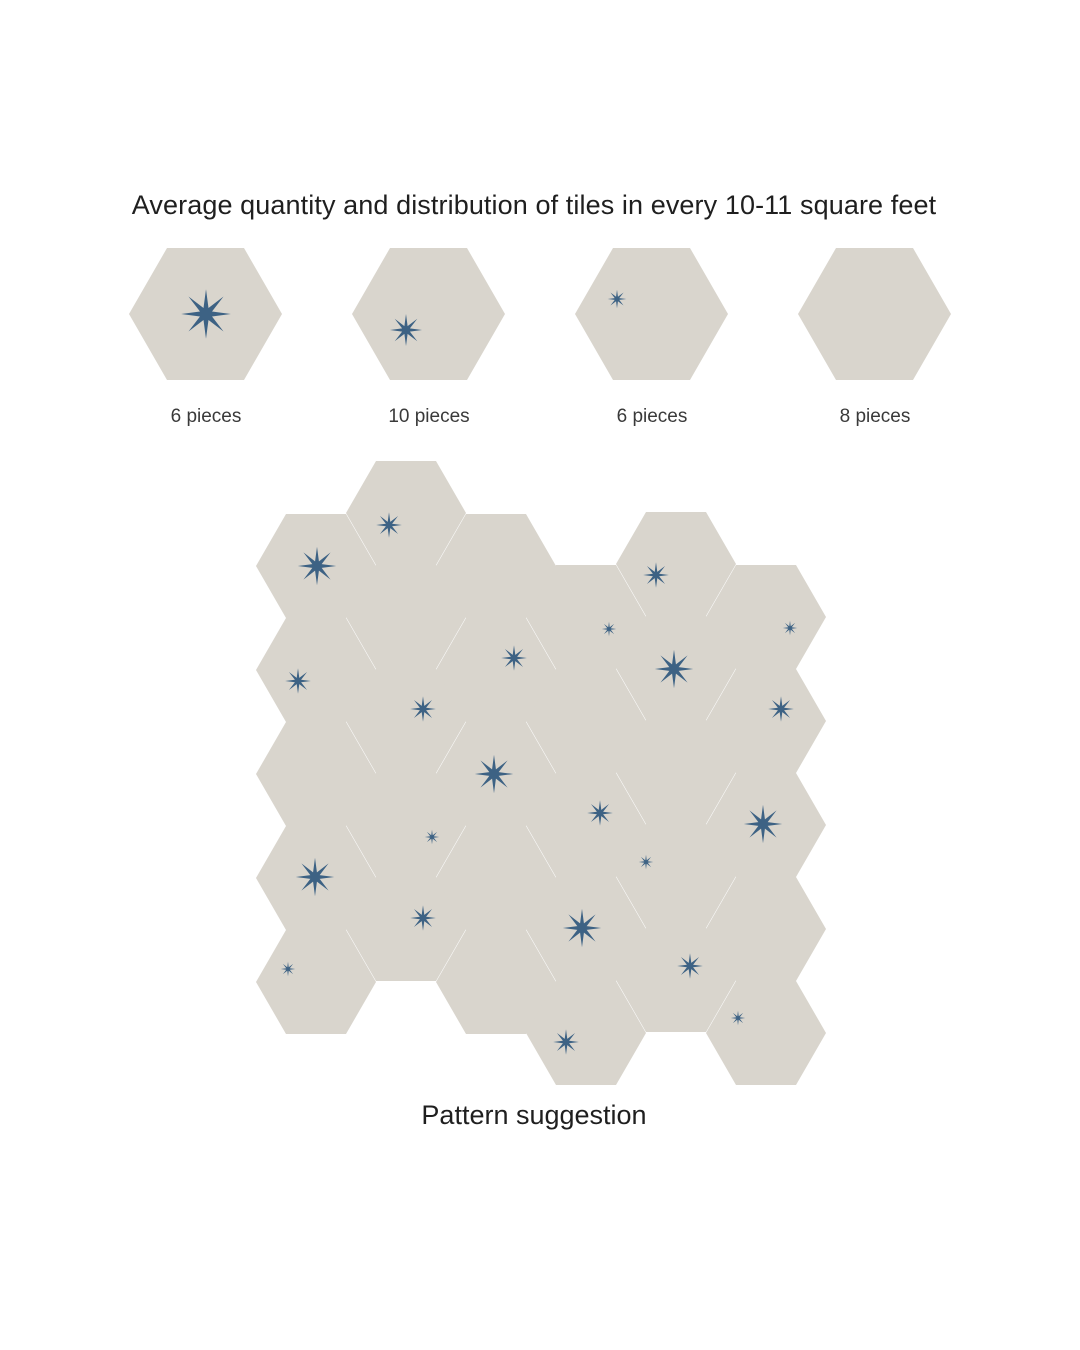  I want to click on tile-variant-small-star: 6 pieces, so click(652, 341).